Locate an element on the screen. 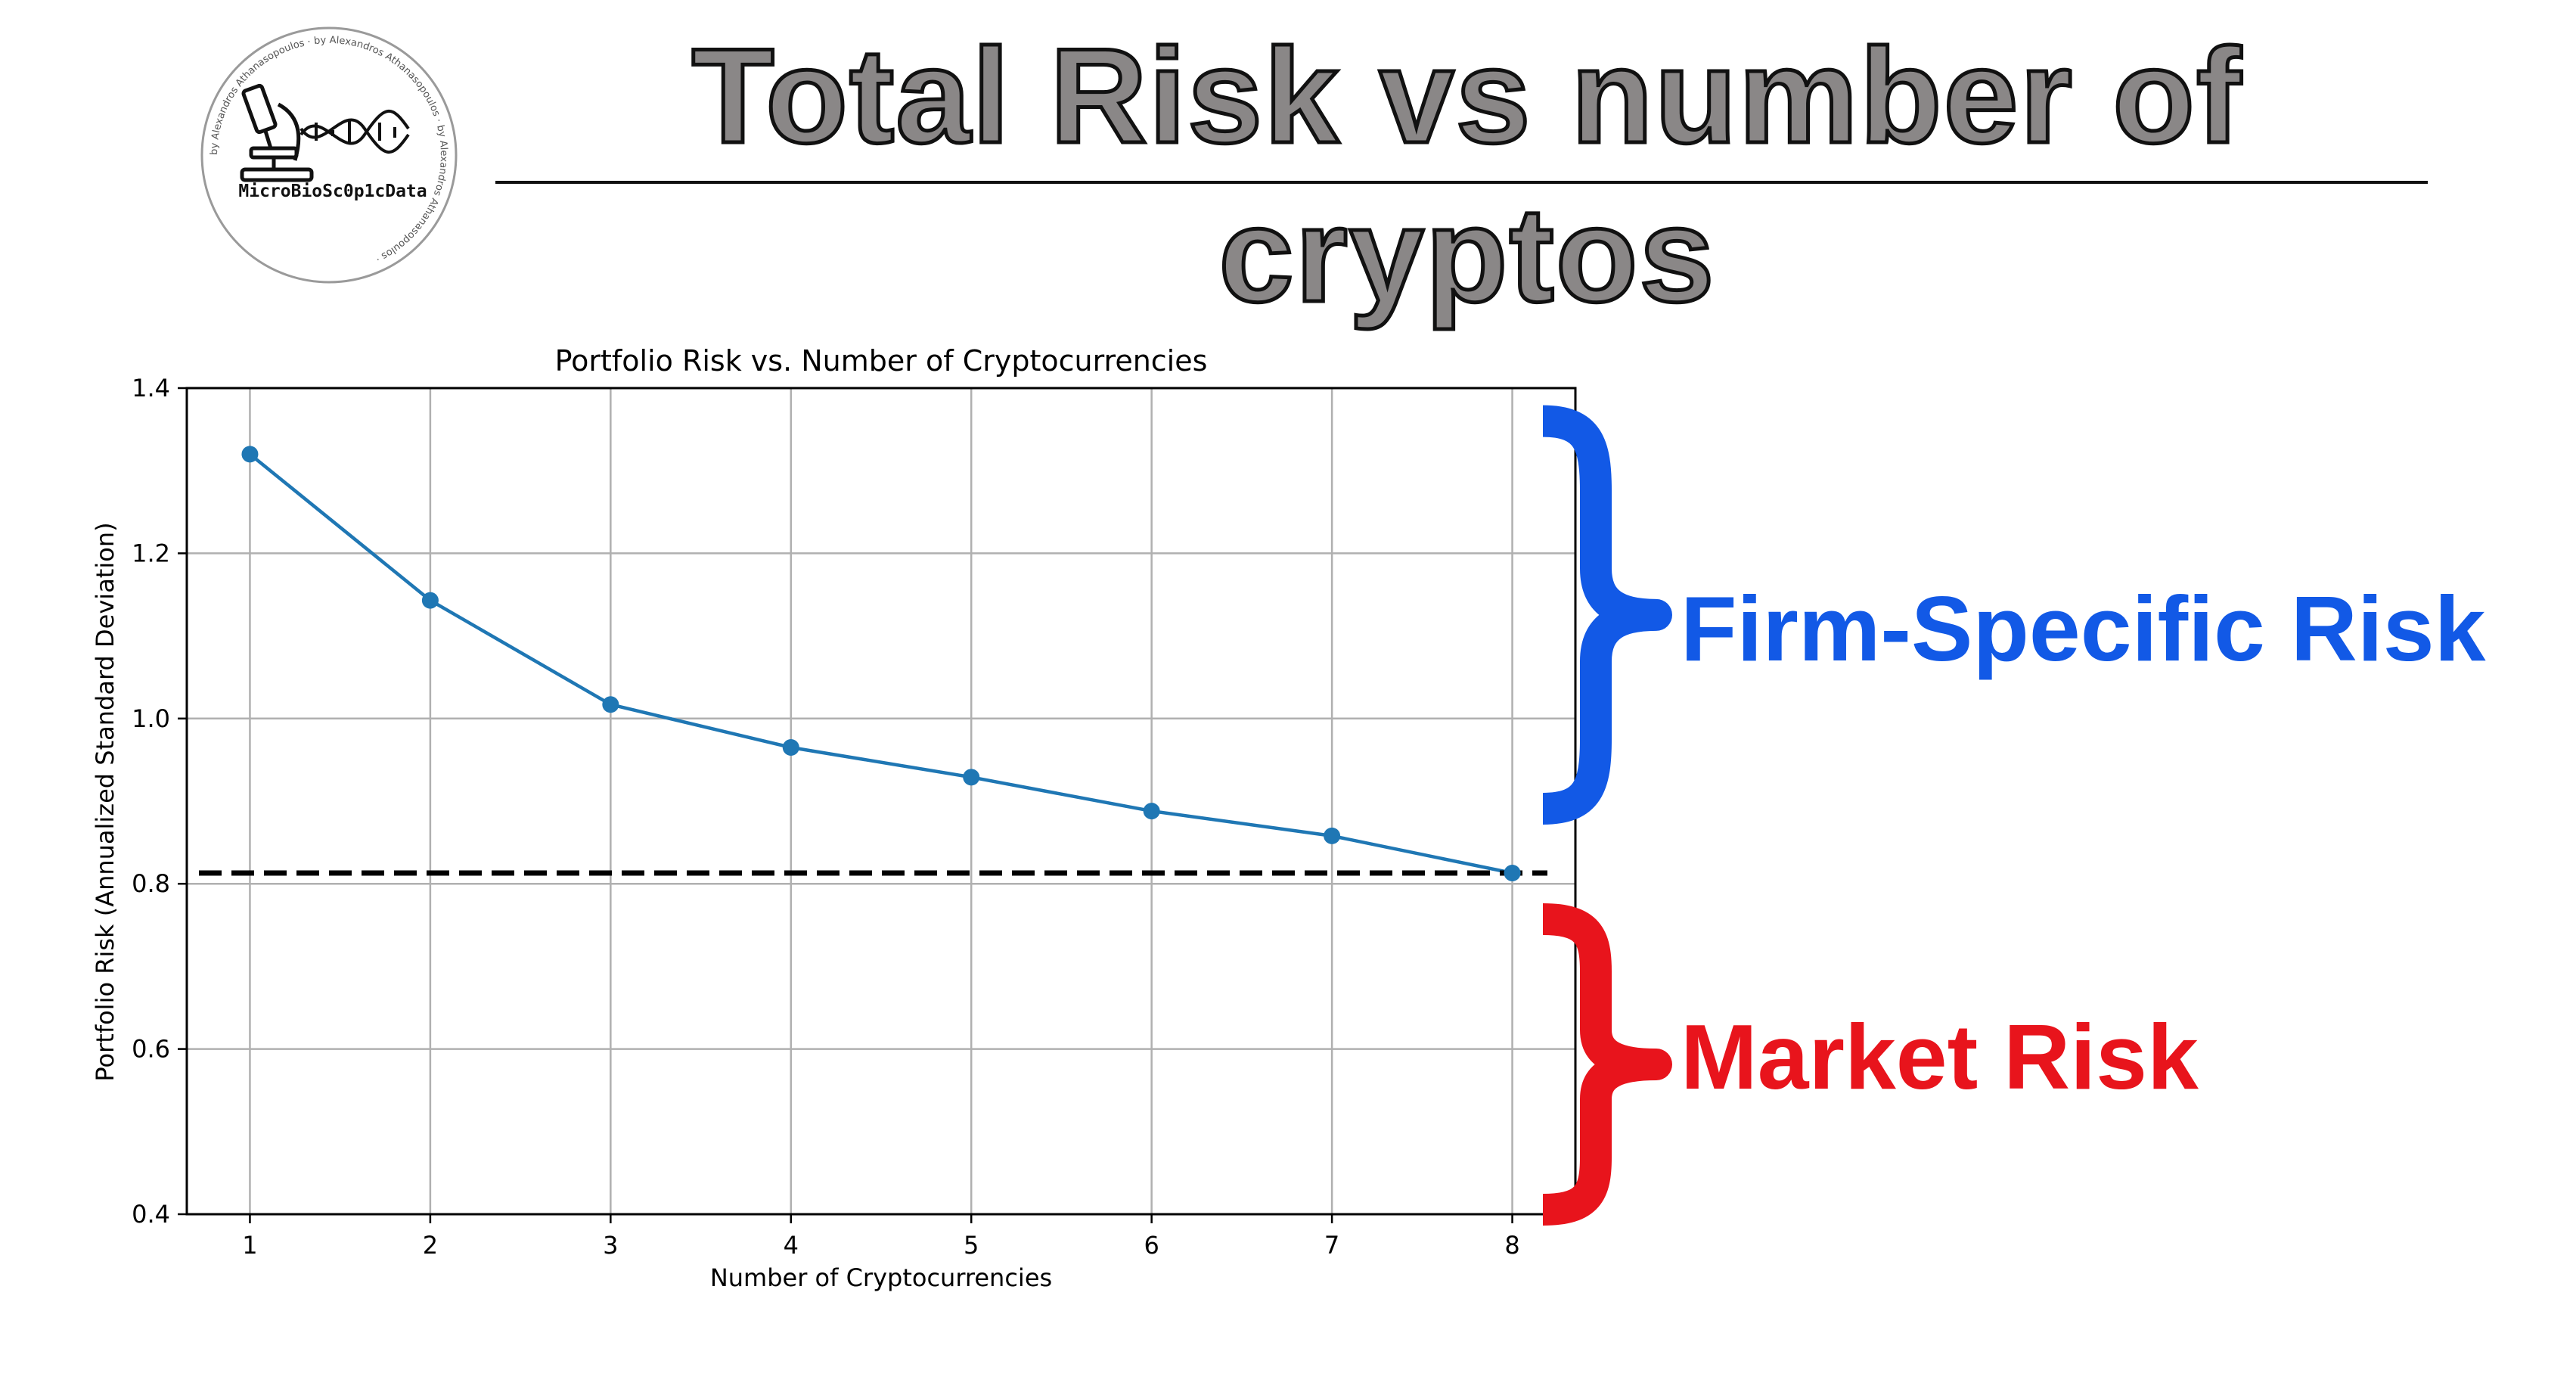 The height and width of the screenshot is (1392, 2576). x-tick-label: 8 is located at coordinates (1511, 1245).